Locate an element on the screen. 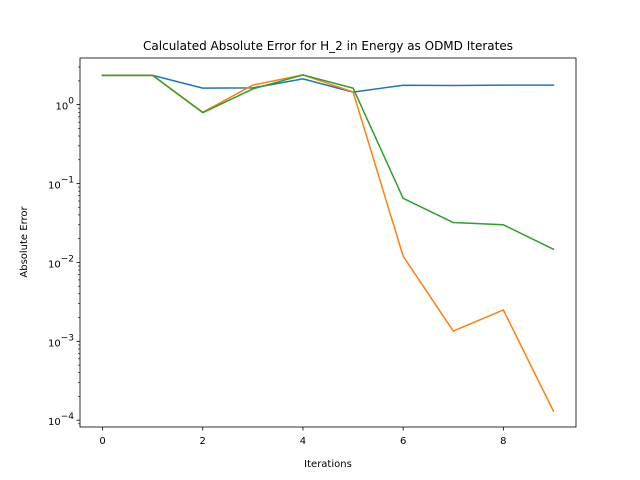 The height and width of the screenshot is (480, 640). y-tick-label: 10⁻⁴ is located at coordinates (61, 420).